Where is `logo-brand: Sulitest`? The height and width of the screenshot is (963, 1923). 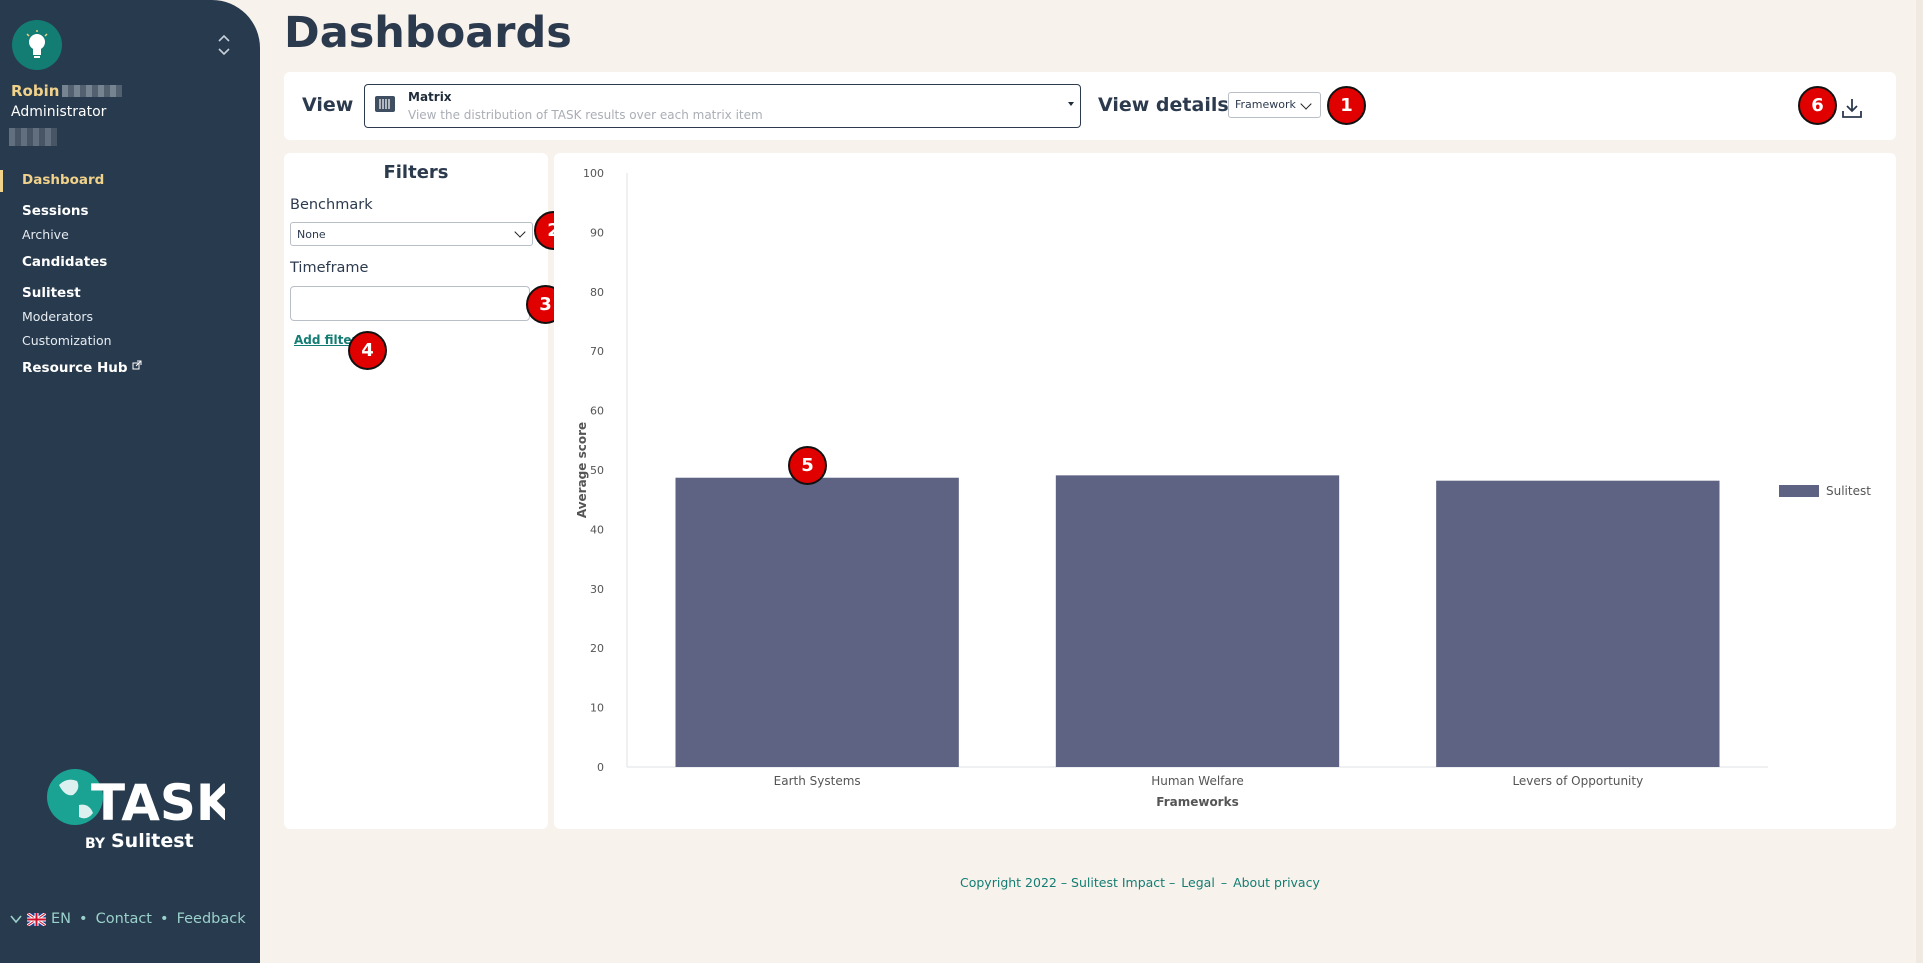
logo-brand: Sulitest is located at coordinates (152, 841).